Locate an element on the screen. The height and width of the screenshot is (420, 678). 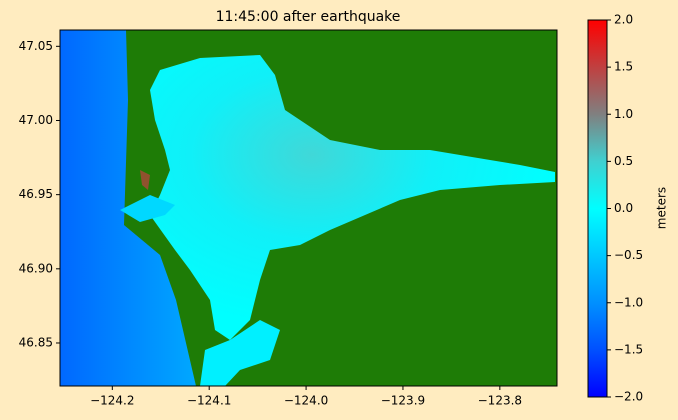
y-tick-label: 46.90 is located at coordinates (36, 268).